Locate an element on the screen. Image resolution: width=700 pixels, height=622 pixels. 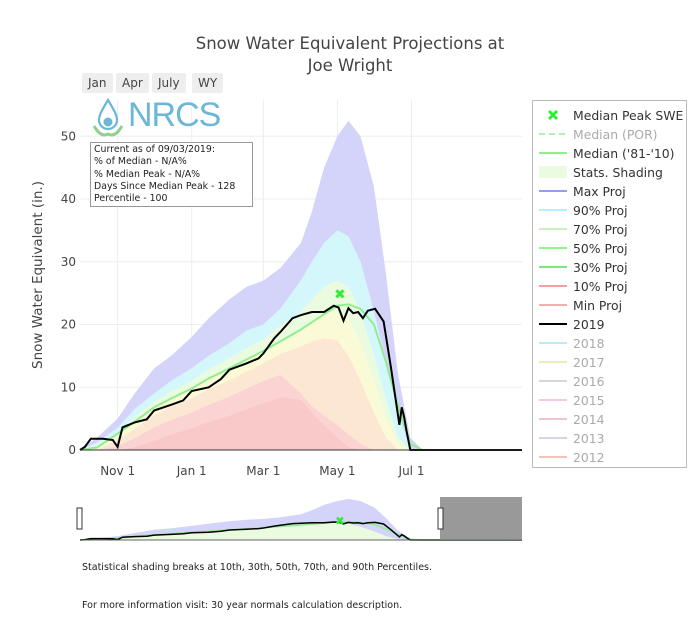
legend-item: 2019 is located at coordinates (609, 324).